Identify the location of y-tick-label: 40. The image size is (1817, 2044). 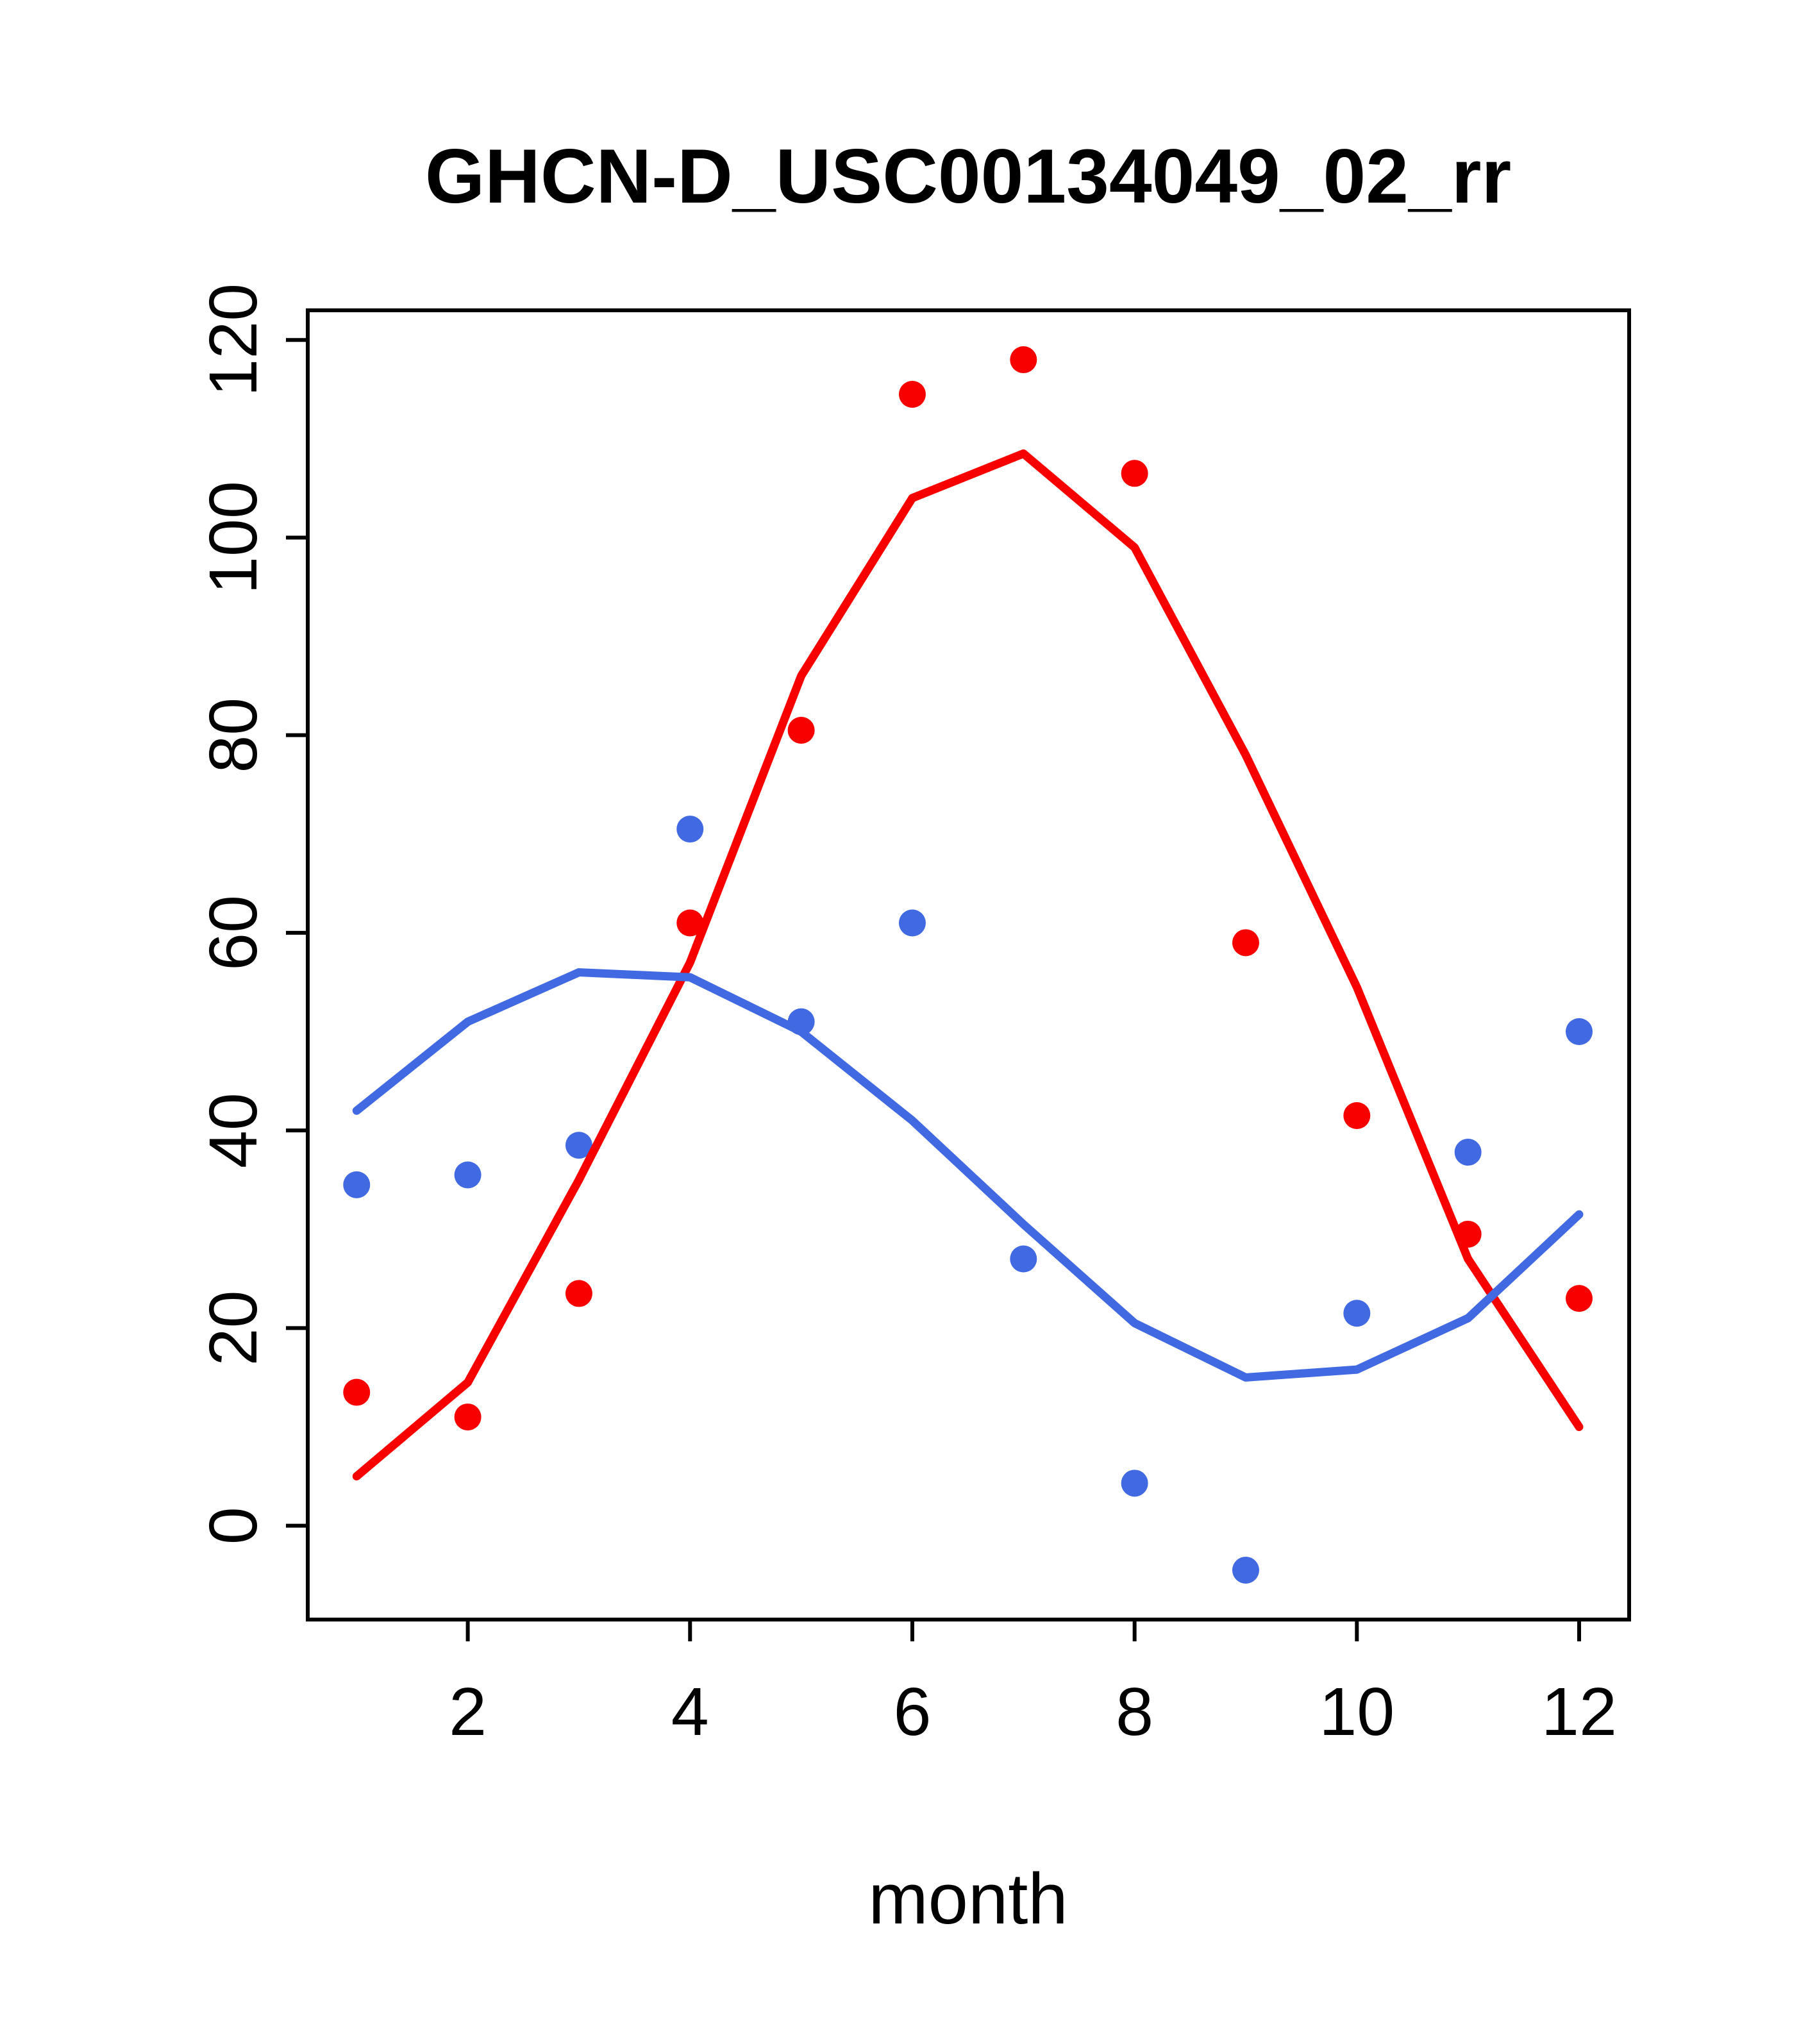
(234, 1130).